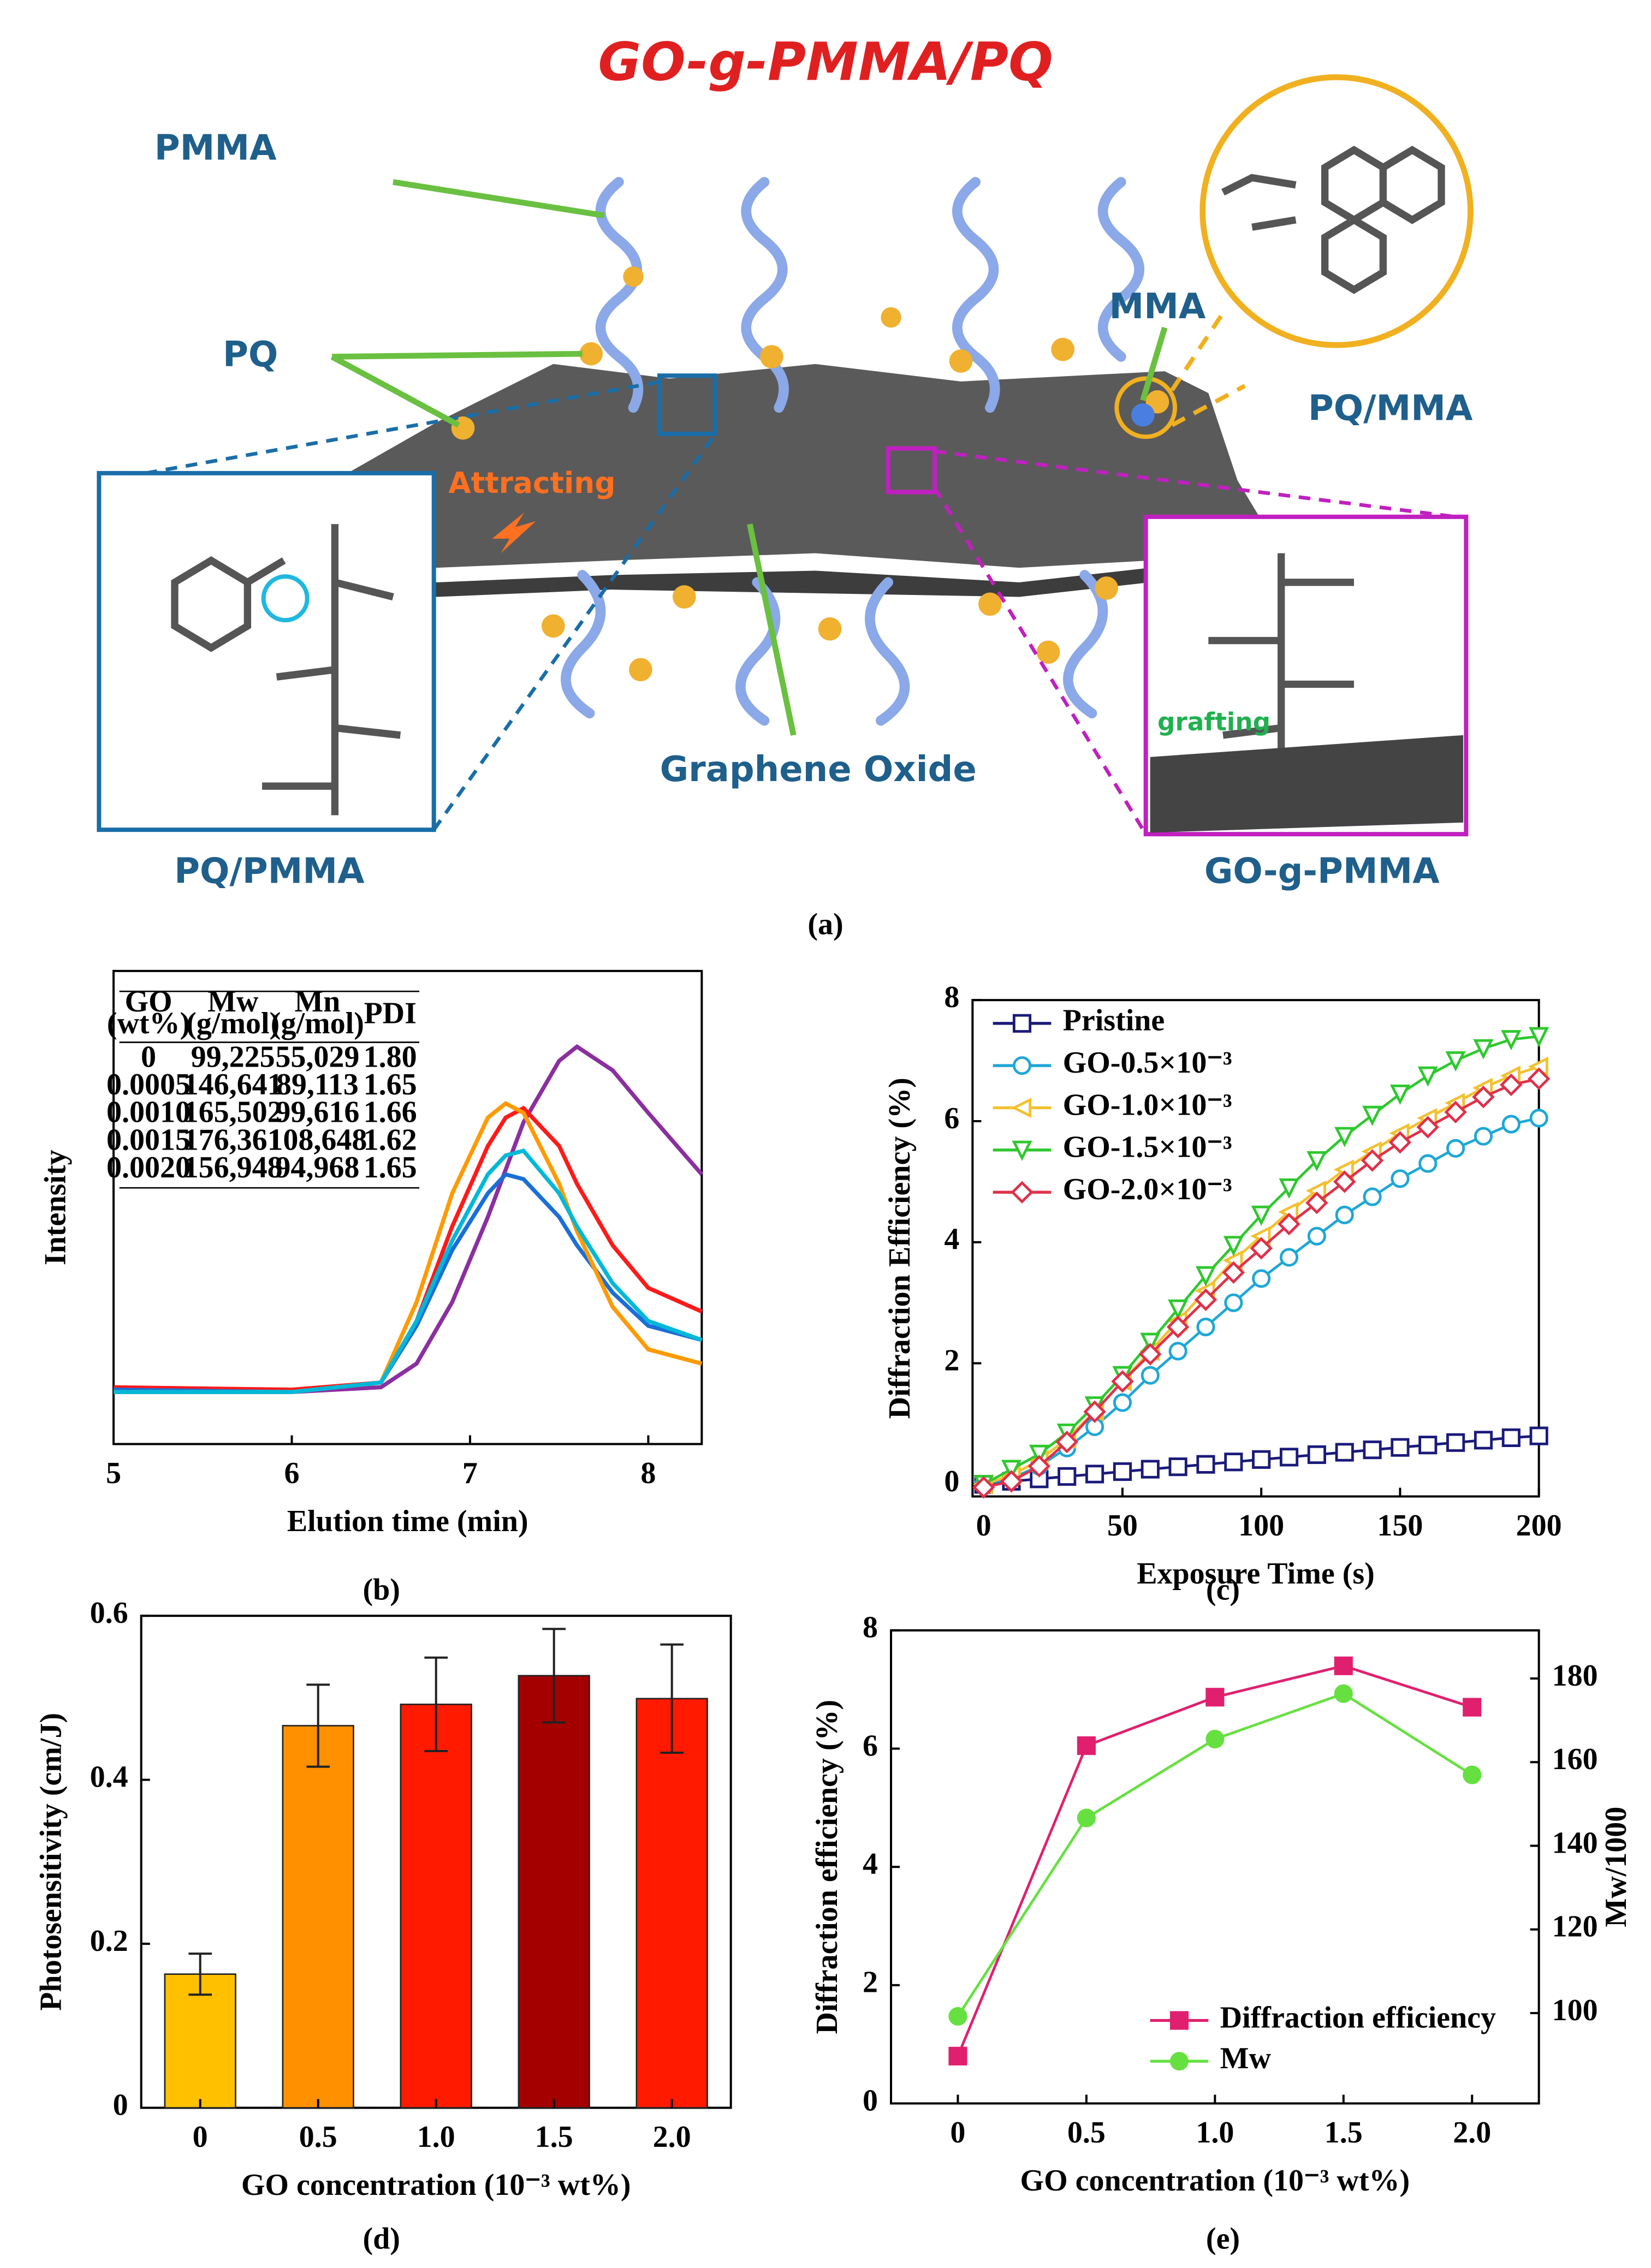 The width and height of the screenshot is (1651, 2268). I want to click on table-cell: 0.0020, so click(148, 1167).